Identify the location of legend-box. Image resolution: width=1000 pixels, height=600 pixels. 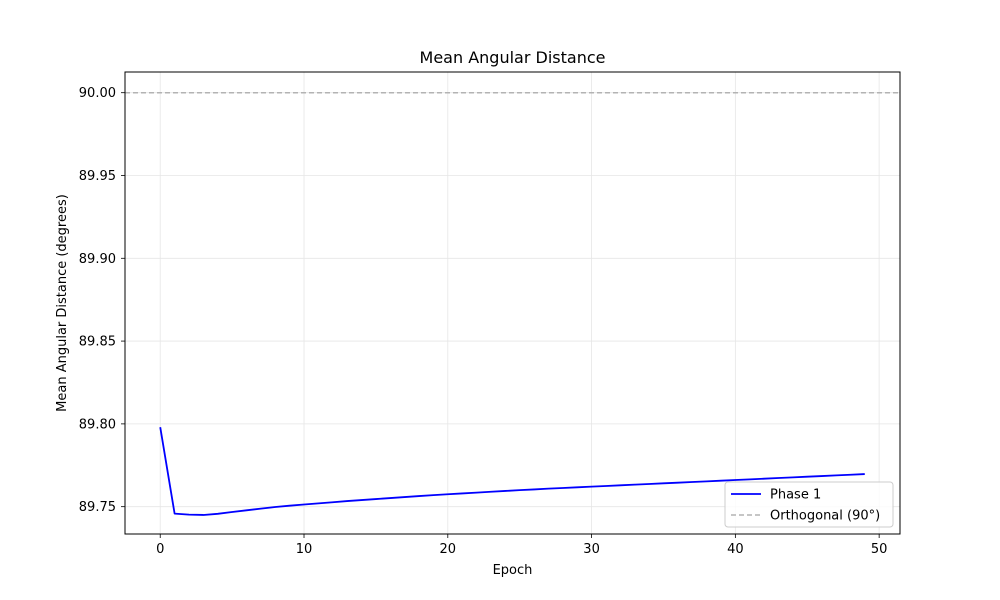
(809, 504).